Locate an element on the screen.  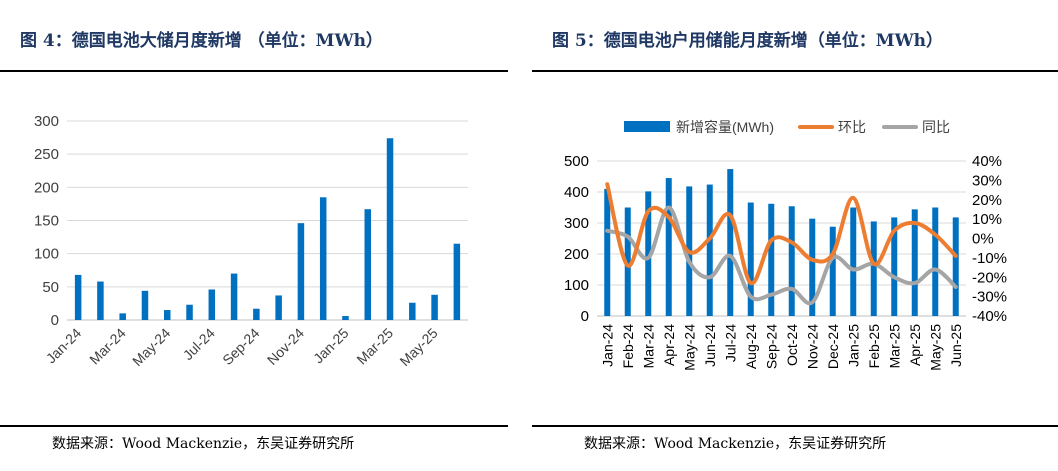
line-series-mom is located at coordinates (781, 234).